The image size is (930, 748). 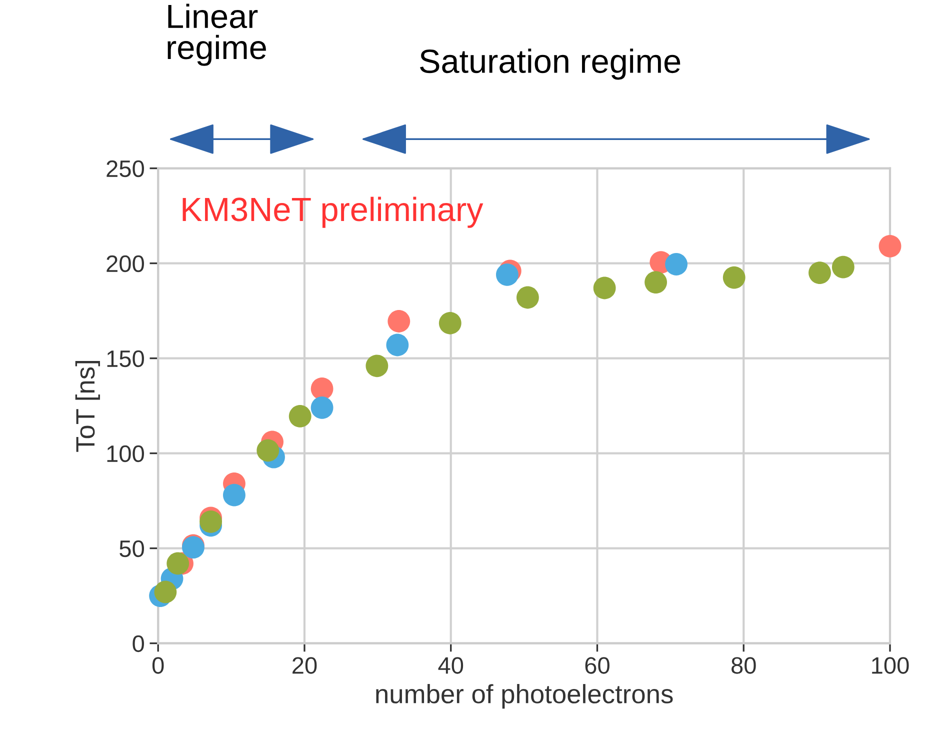 What do you see at coordinates (138, 643) in the screenshot?
I see `y-tick-label: 0` at bounding box center [138, 643].